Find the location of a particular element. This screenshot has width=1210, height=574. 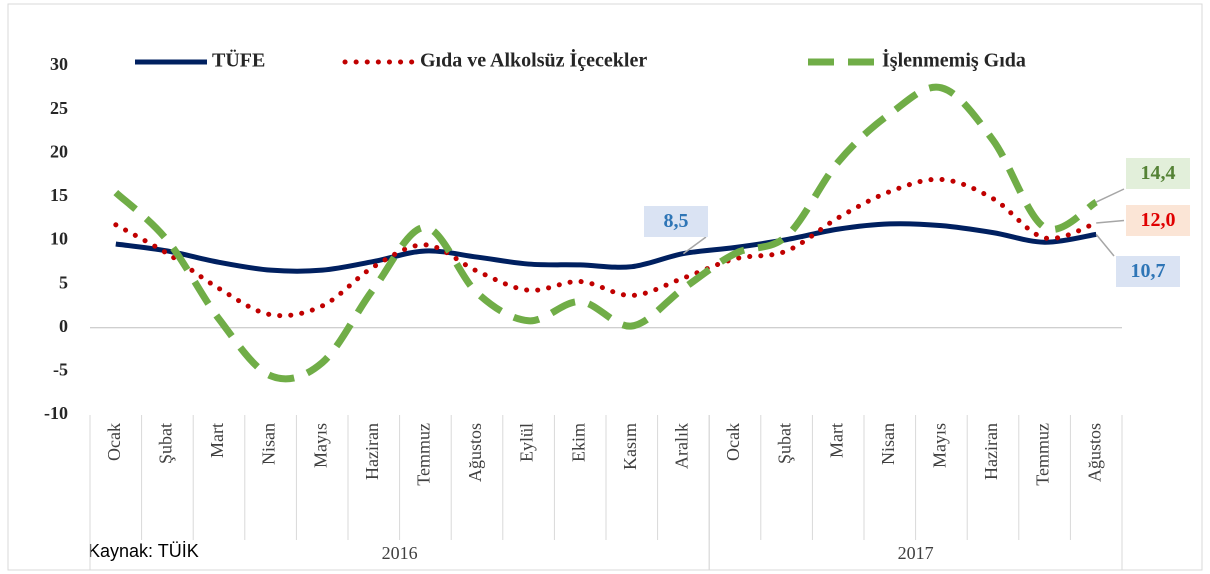

value-label: 8,5 is located at coordinates (676, 221).